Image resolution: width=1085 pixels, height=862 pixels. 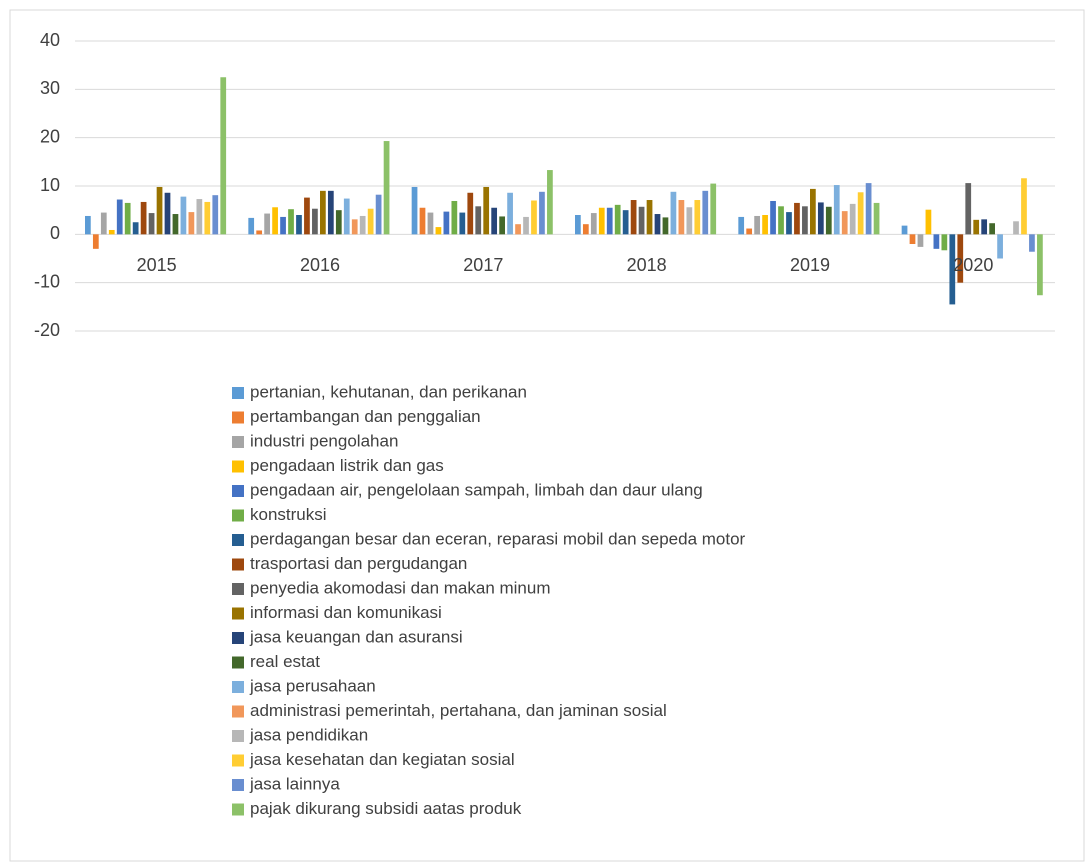 What do you see at coordinates (388, 391) in the screenshot?
I see `legend-label: pertanian, kehutanan, dan perikanan` at bounding box center [388, 391].